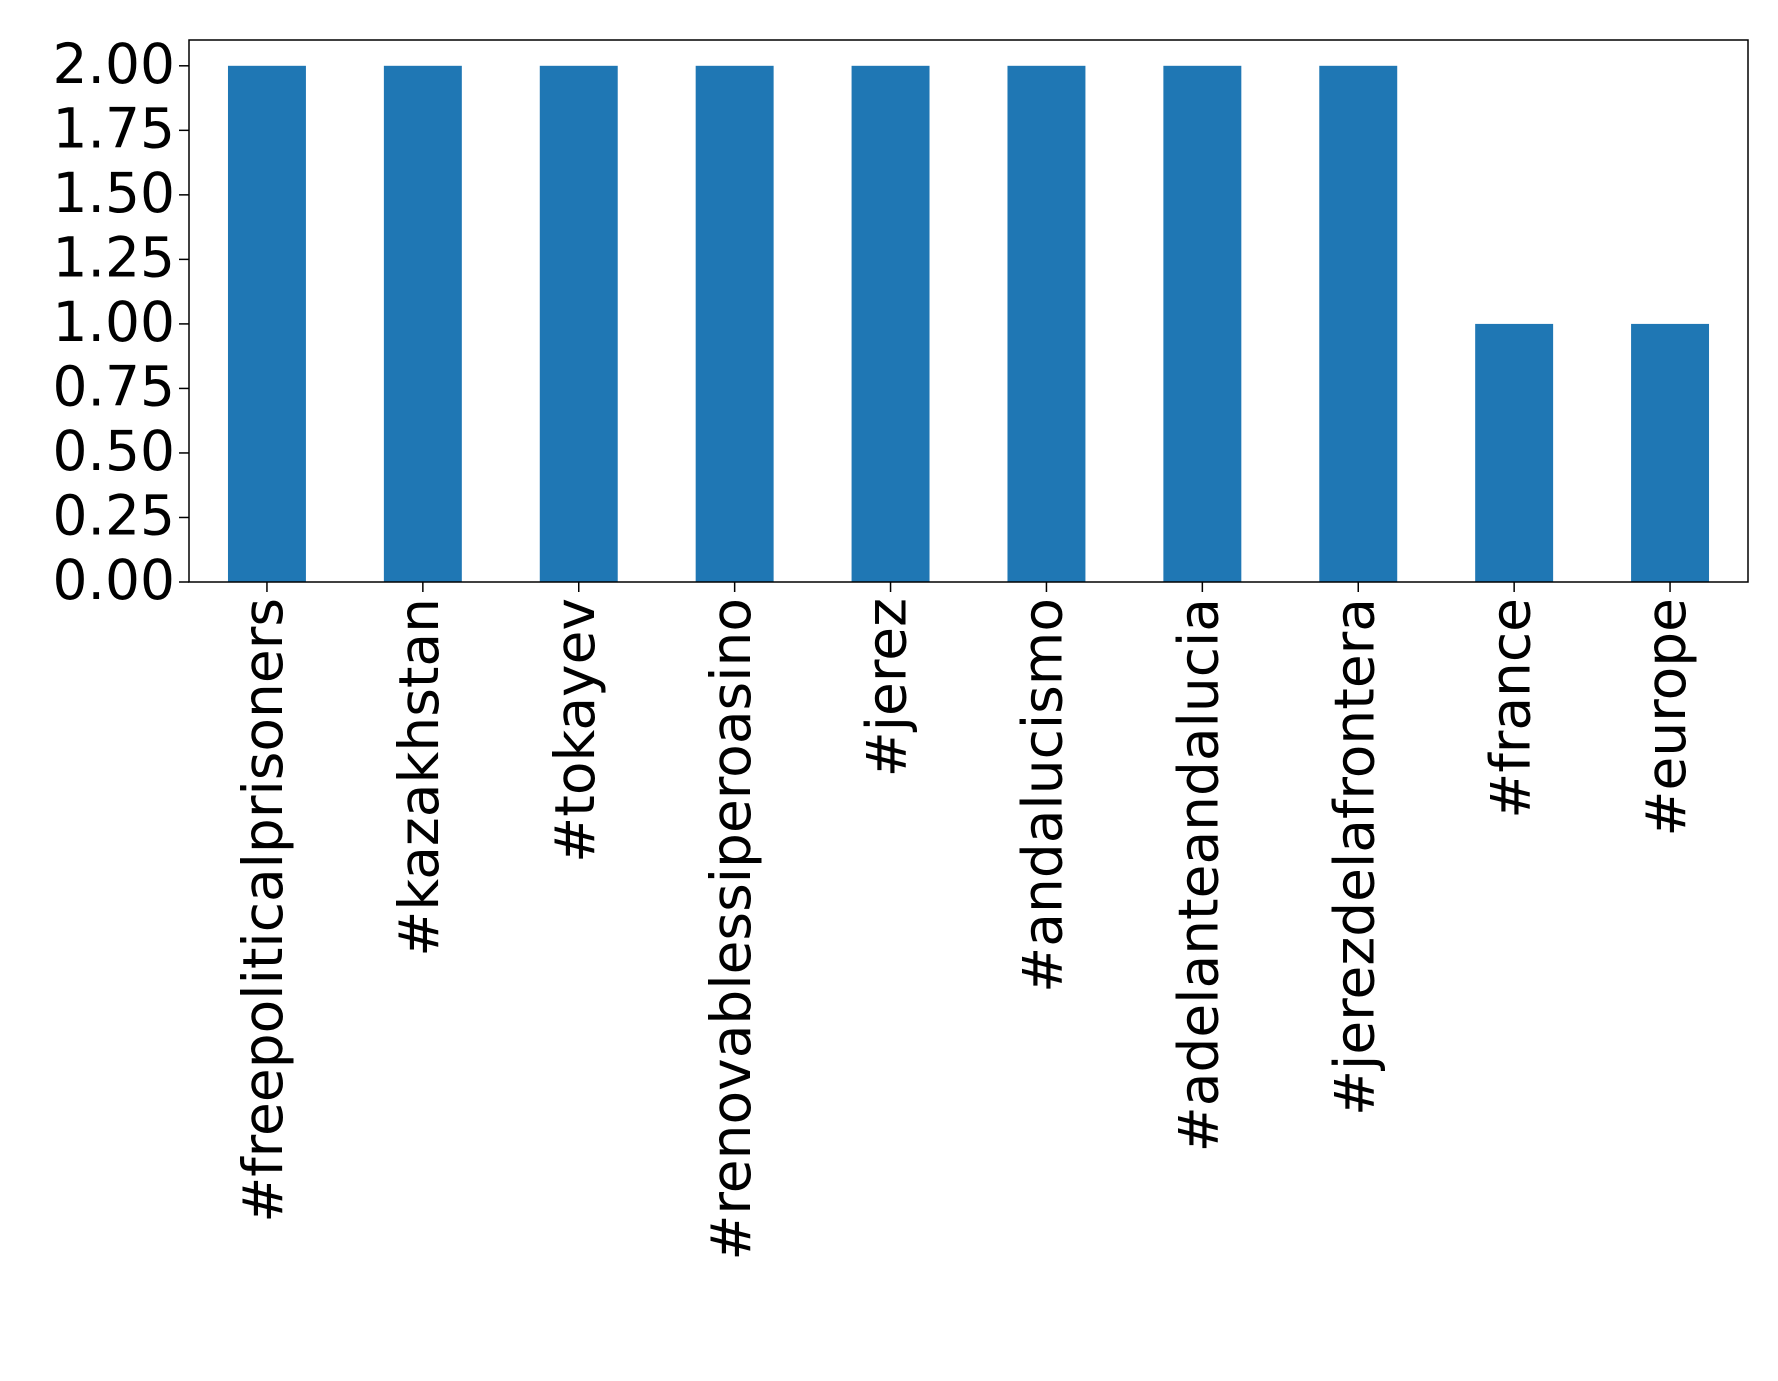 The height and width of the screenshot is (1381, 1778). I want to click on y-tick-label: 1.00, so click(114, 322).